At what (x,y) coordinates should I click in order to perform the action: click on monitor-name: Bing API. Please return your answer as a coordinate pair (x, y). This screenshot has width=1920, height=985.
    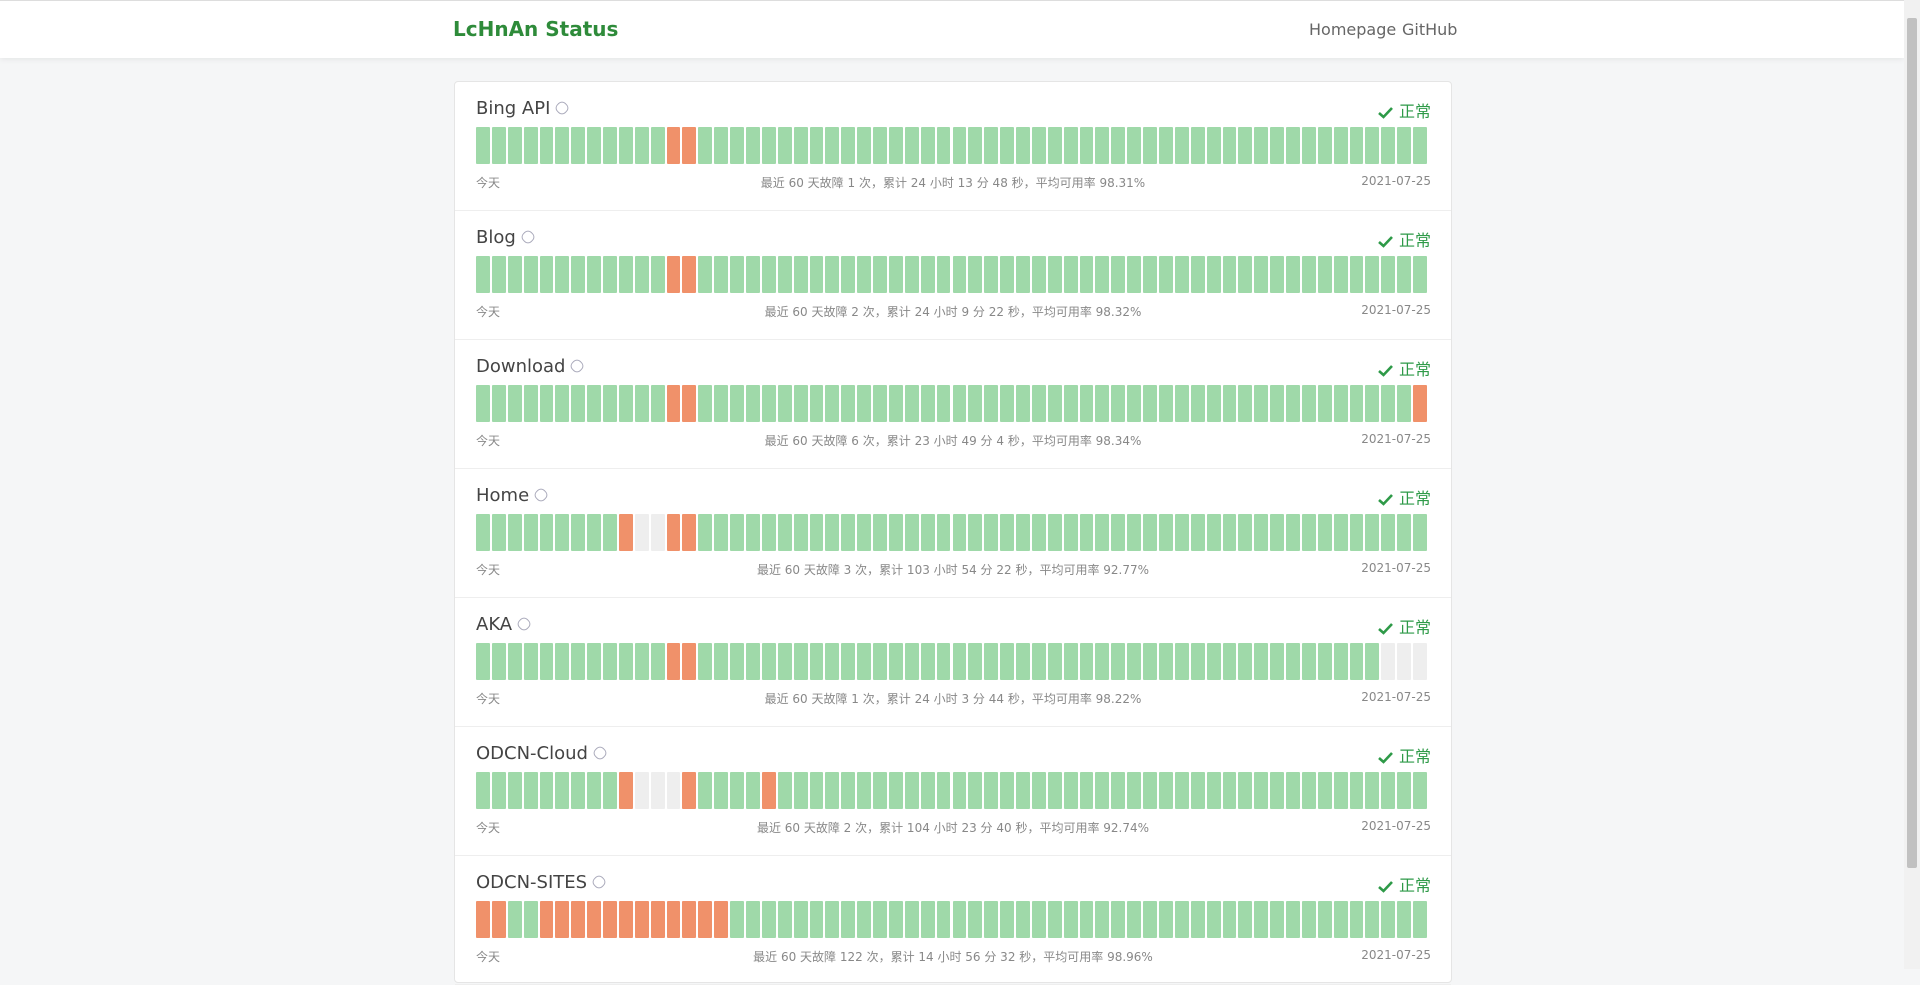
    Looking at the image, I should click on (523, 108).